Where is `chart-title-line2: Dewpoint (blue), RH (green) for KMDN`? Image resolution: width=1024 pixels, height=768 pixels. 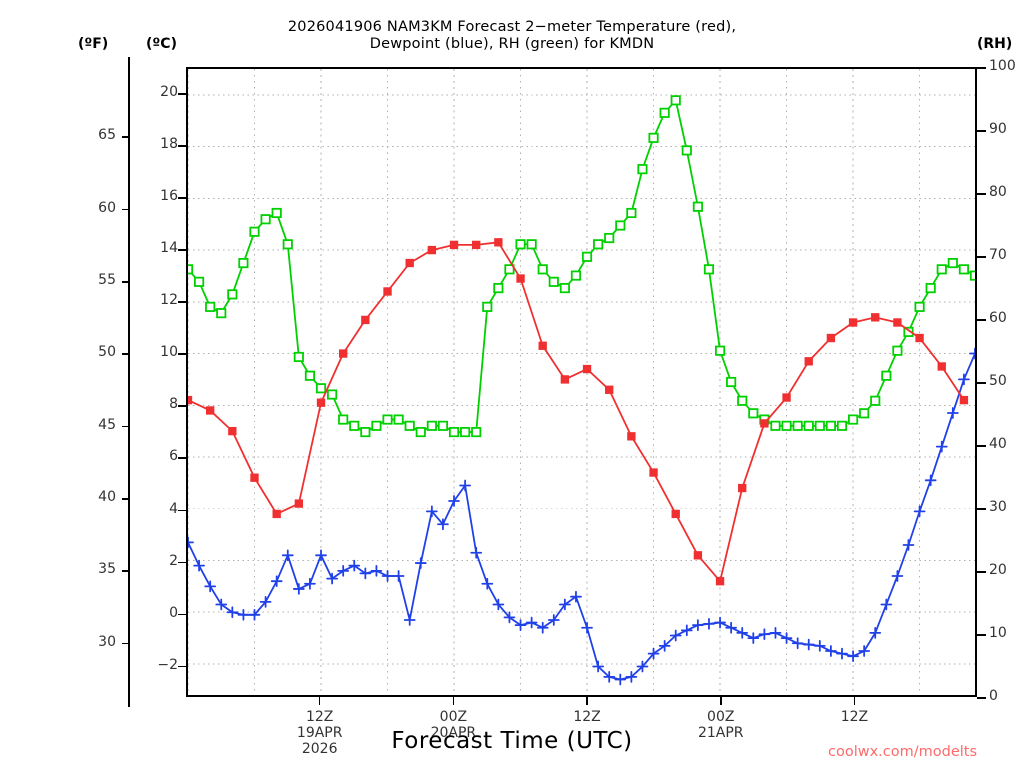 chart-title-line2: Dewpoint (blue), RH (green) for KMDN is located at coordinates (512, 44).